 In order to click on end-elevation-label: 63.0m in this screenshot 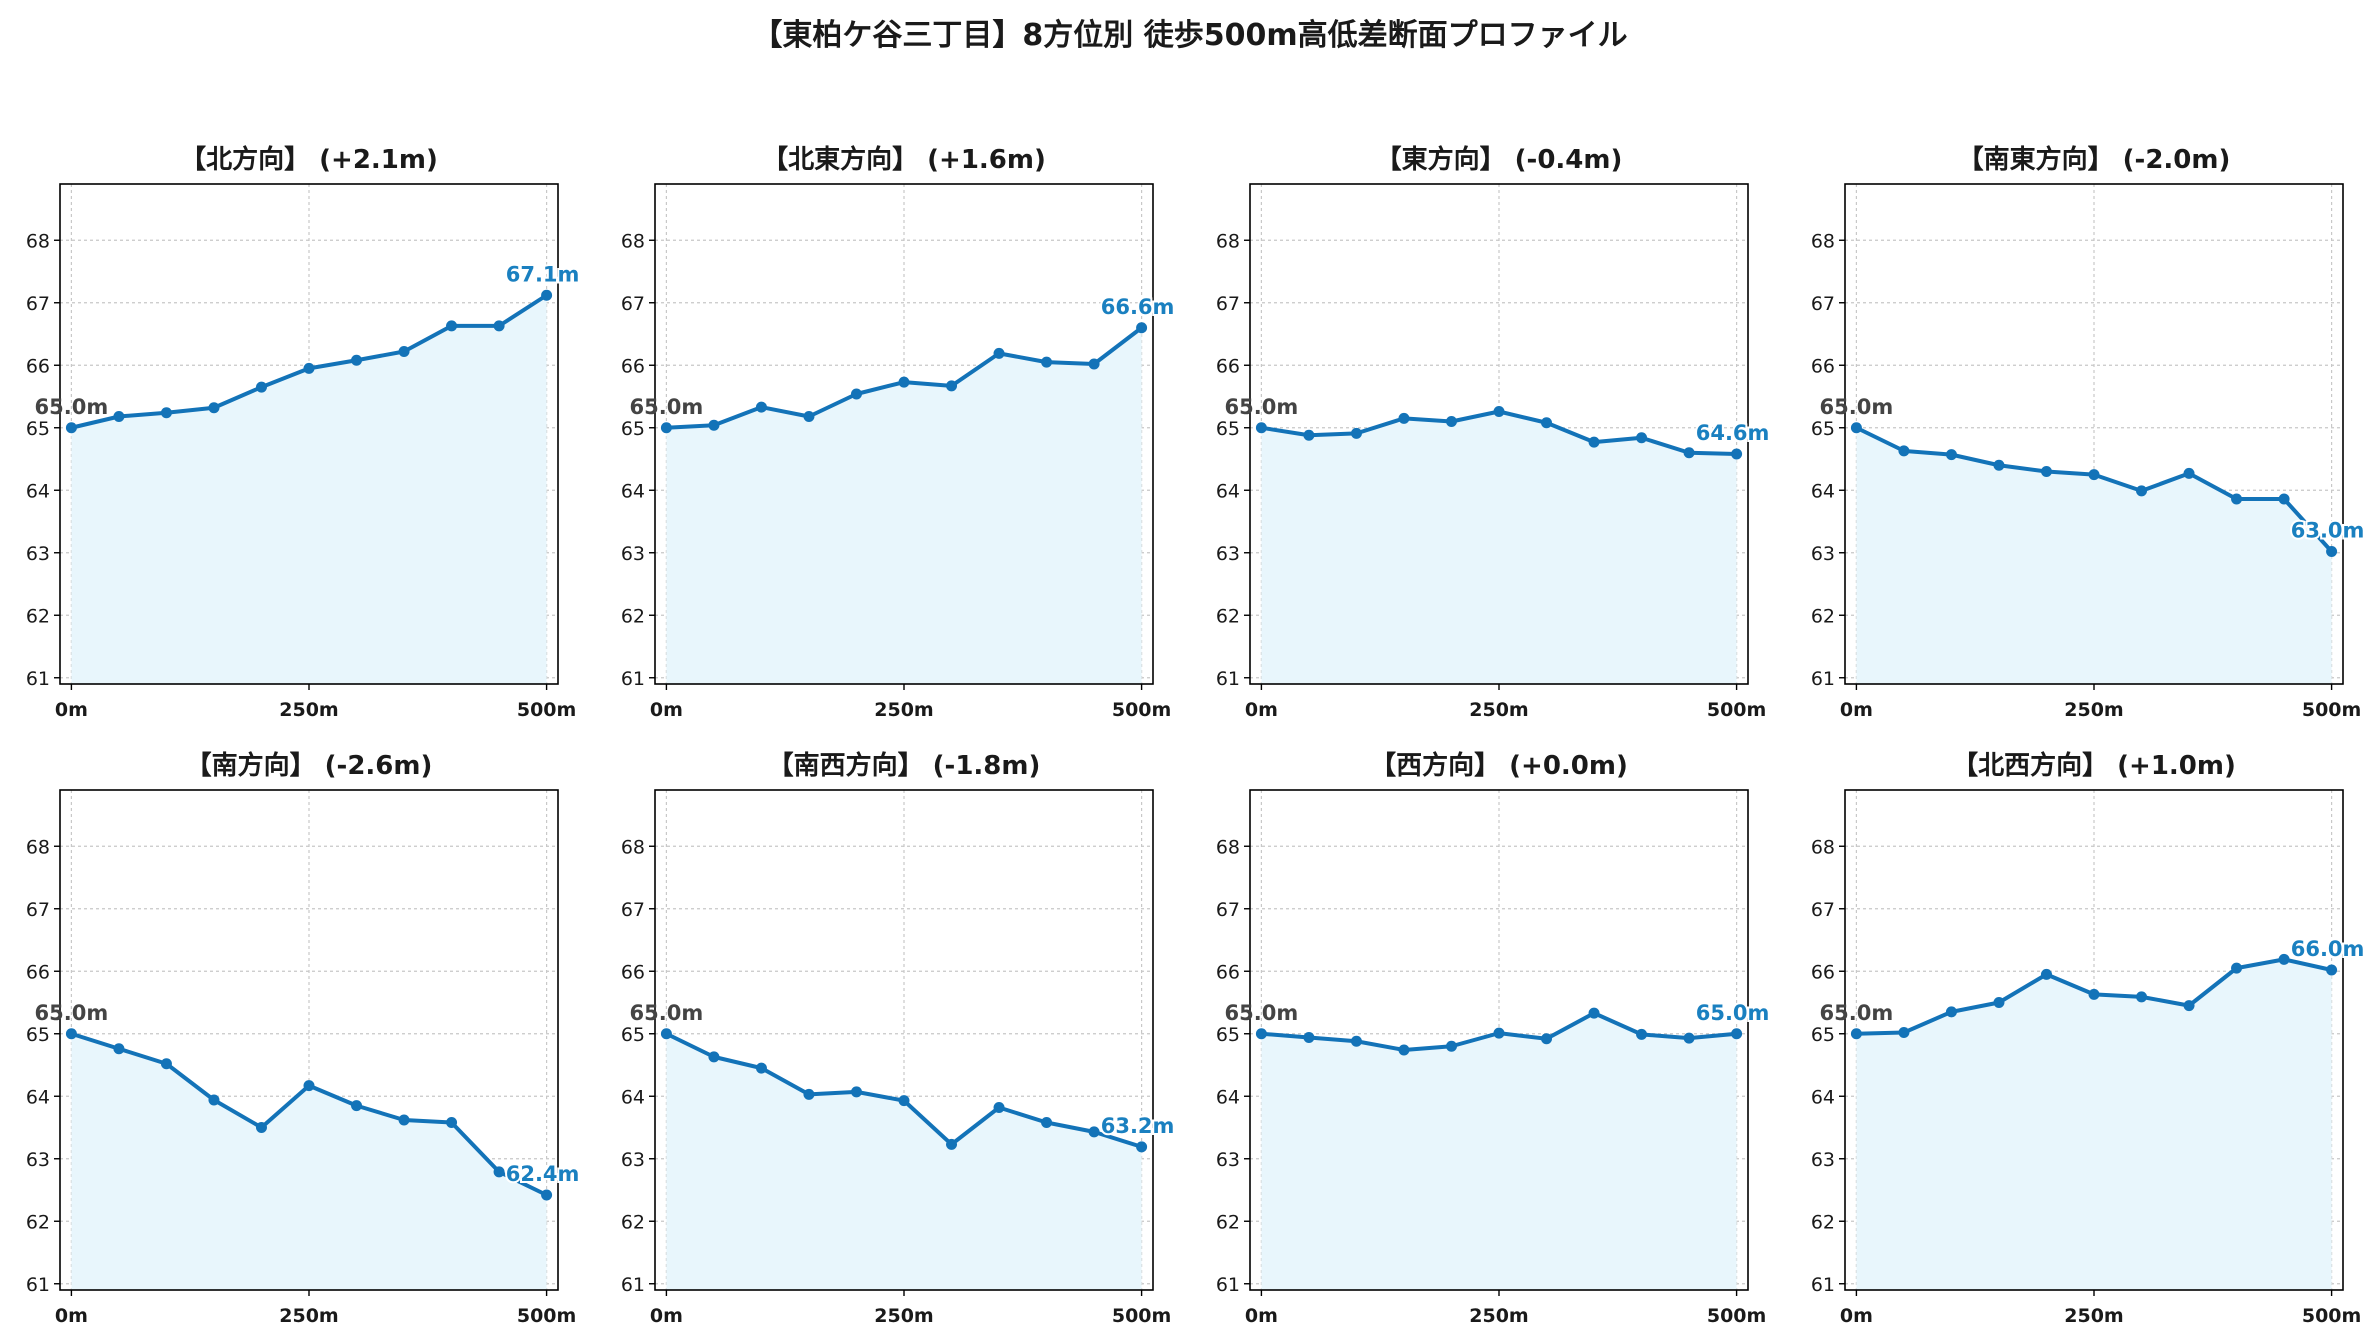, I will do `click(2328, 531)`.